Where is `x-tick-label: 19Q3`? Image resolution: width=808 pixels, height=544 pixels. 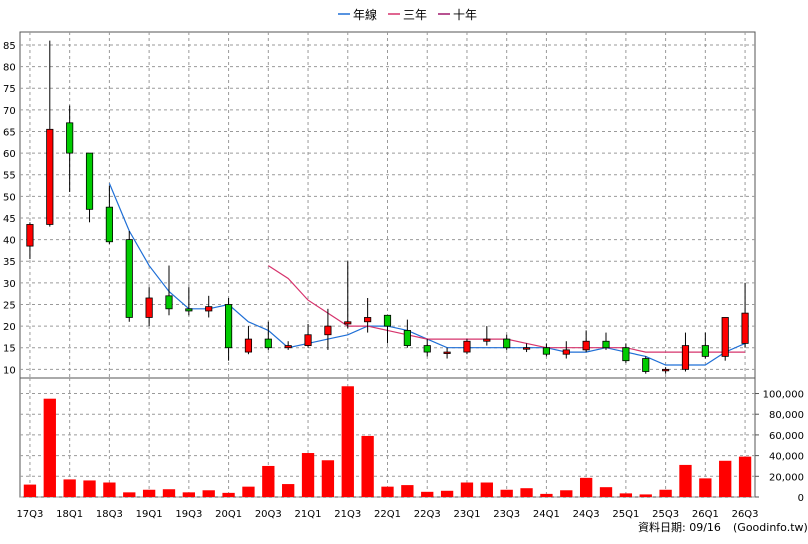 x-tick-label: 19Q3 is located at coordinates (188, 514).